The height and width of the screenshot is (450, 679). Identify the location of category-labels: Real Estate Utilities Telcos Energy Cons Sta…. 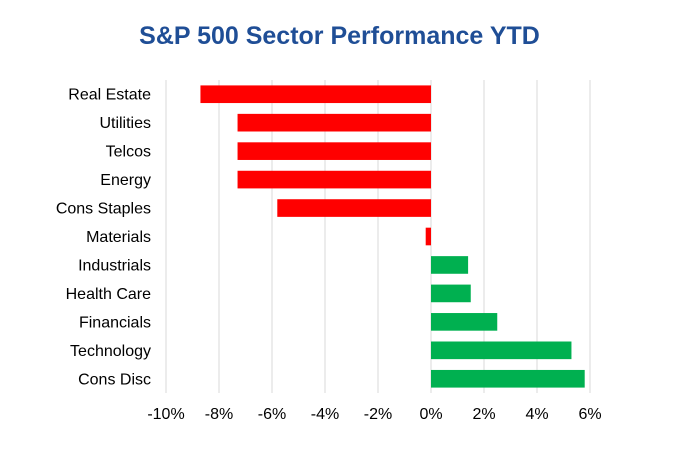
(103, 238).